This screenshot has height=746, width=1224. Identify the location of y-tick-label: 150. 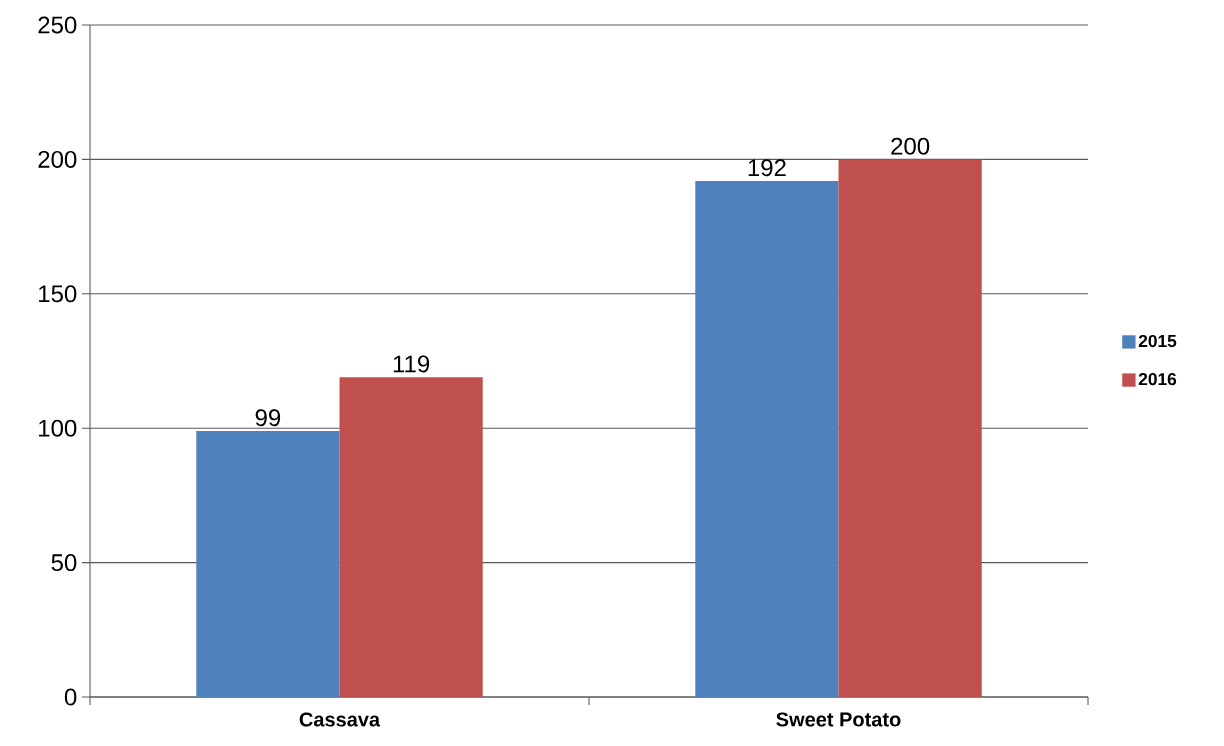
(58, 294).